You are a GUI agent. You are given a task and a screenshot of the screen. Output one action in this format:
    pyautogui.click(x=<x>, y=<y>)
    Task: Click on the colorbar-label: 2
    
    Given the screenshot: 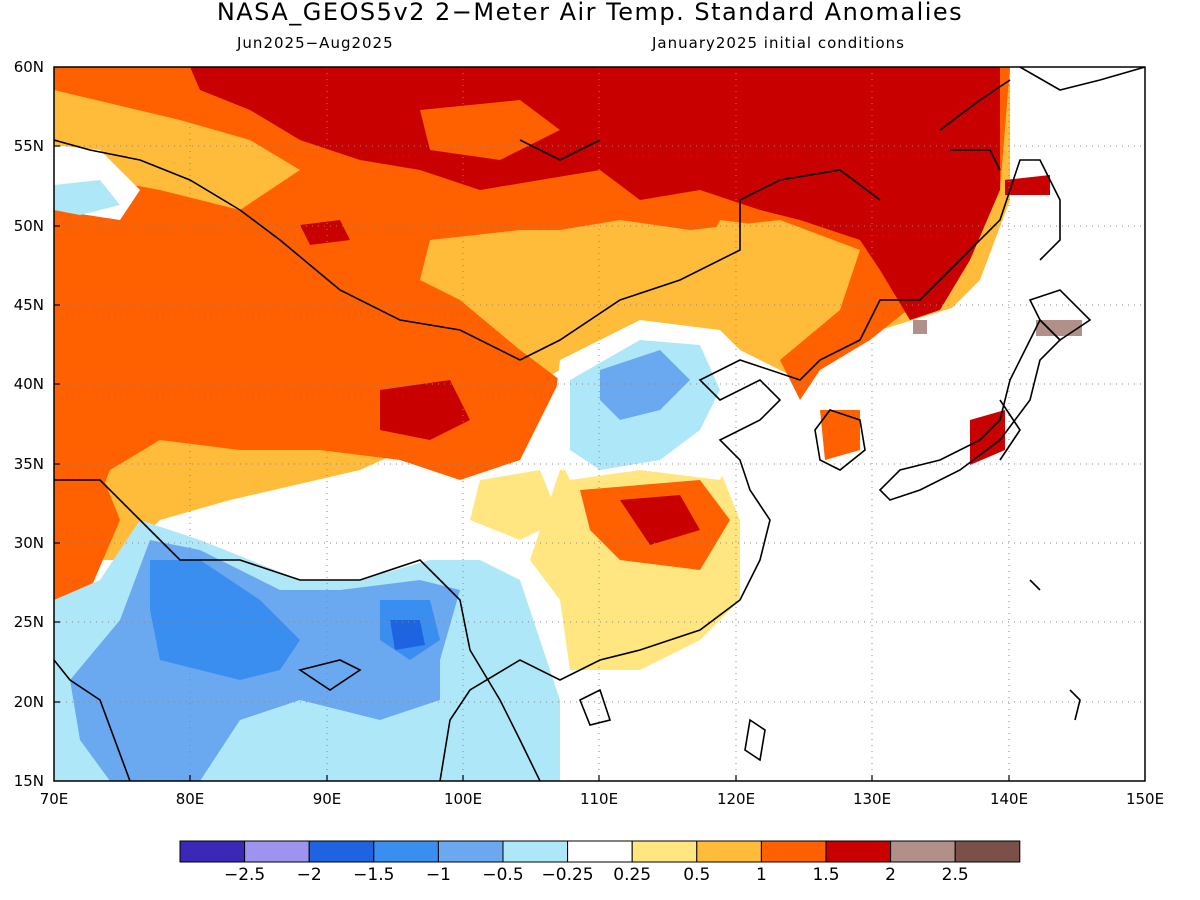 What is the action you would take?
    pyautogui.click(x=890, y=875)
    